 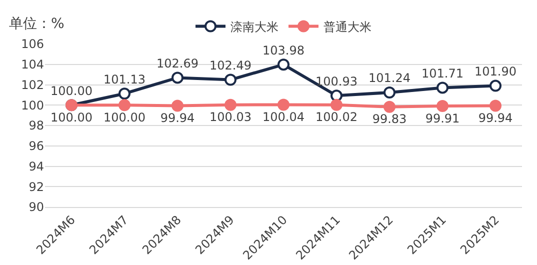 I want to click on y-tick-label: 100, so click(x=32, y=105).